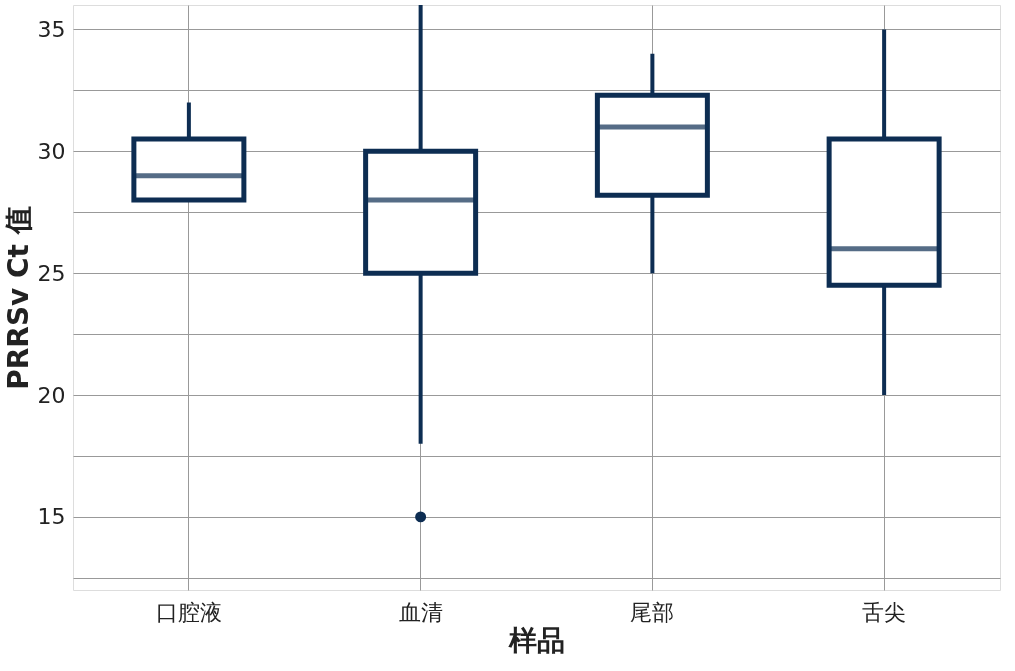 The image size is (1015, 671). Describe the element at coordinates (18, 298) in the screenshot. I see `y-axis-title: PRRSv Ct 值` at that location.